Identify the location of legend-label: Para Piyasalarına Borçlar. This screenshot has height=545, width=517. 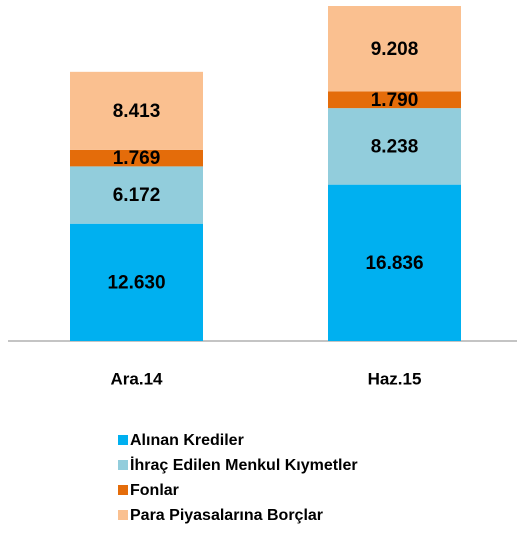
(226, 515).